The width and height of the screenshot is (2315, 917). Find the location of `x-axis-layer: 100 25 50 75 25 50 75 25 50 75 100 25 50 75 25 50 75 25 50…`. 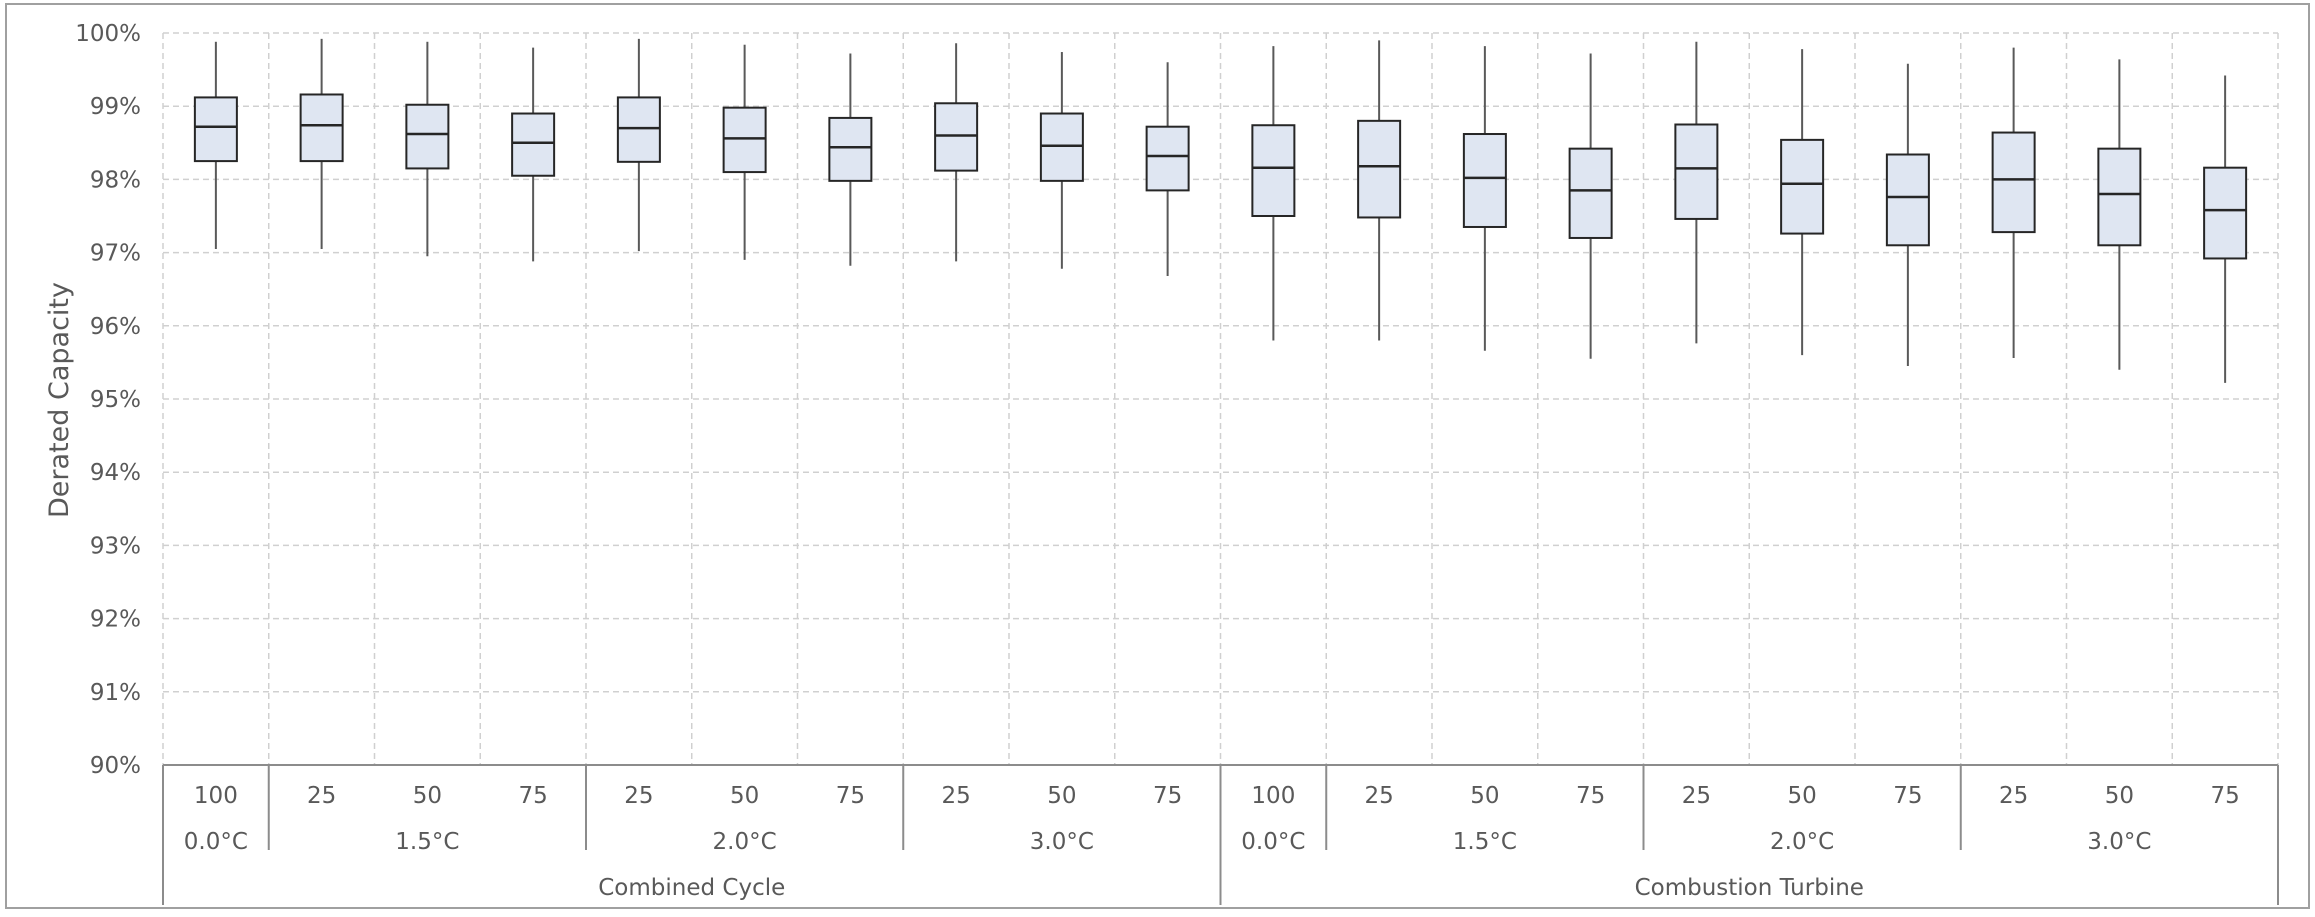

x-axis-layer: 100 25 50 75 25 50 75 25 50 75 100 25 50 75 25 50 75 25 50… is located at coordinates (1220, 834).